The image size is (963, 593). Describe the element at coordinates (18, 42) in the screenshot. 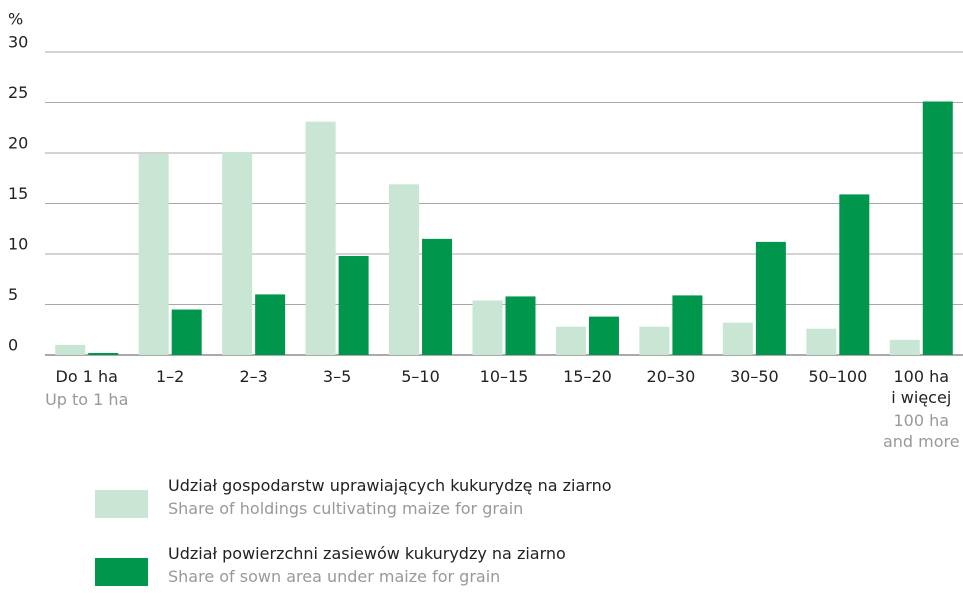

I see `y-tick-label: 30` at that location.